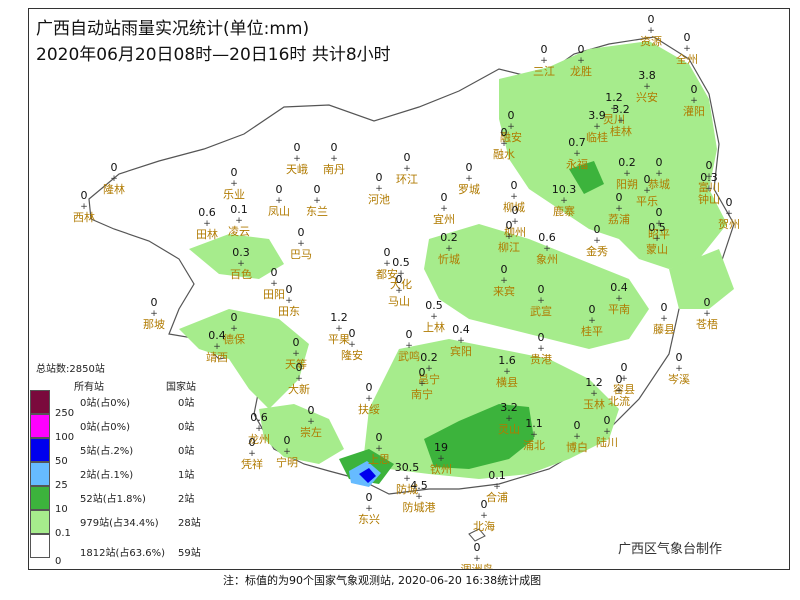  What do you see at coordinates (469, 189) in the screenshot?
I see `station-name: 罗城` at bounding box center [469, 189].